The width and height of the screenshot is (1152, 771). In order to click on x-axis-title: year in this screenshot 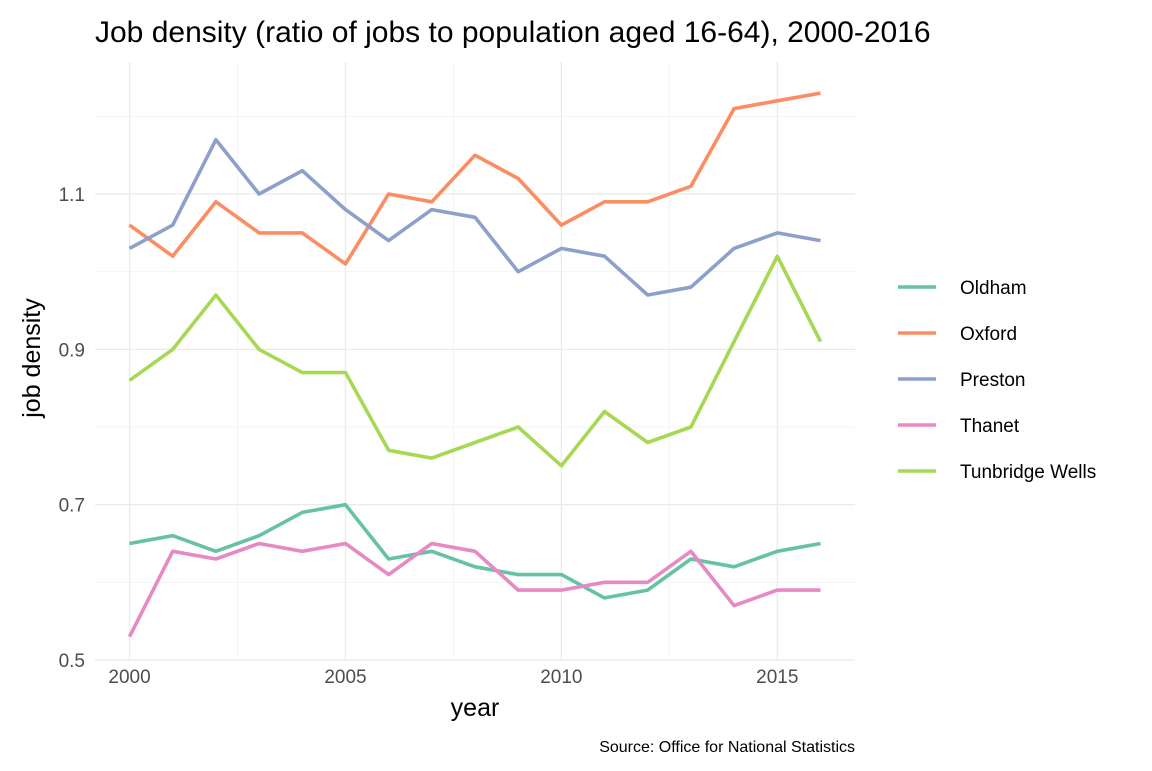, I will do `click(475, 708)`.